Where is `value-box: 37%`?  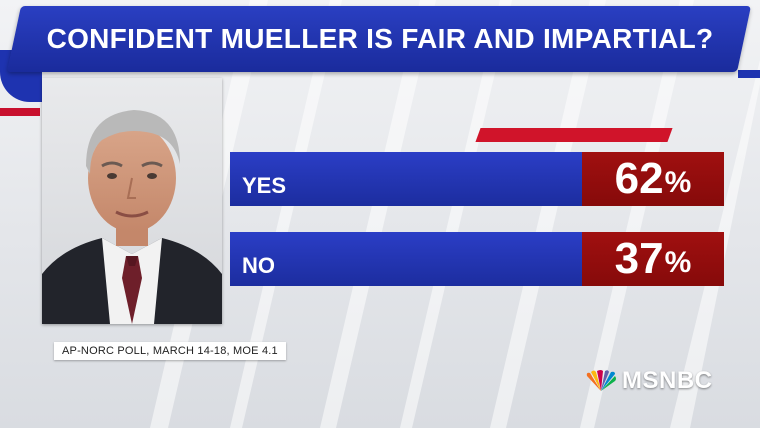
value-box: 37% is located at coordinates (653, 259).